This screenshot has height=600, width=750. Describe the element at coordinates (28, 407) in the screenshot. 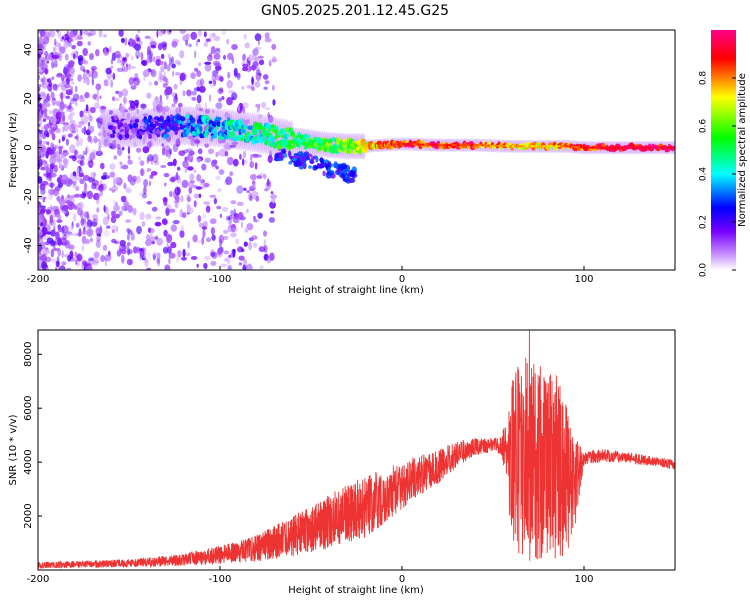

I see `y-tick-label: 6000` at that location.